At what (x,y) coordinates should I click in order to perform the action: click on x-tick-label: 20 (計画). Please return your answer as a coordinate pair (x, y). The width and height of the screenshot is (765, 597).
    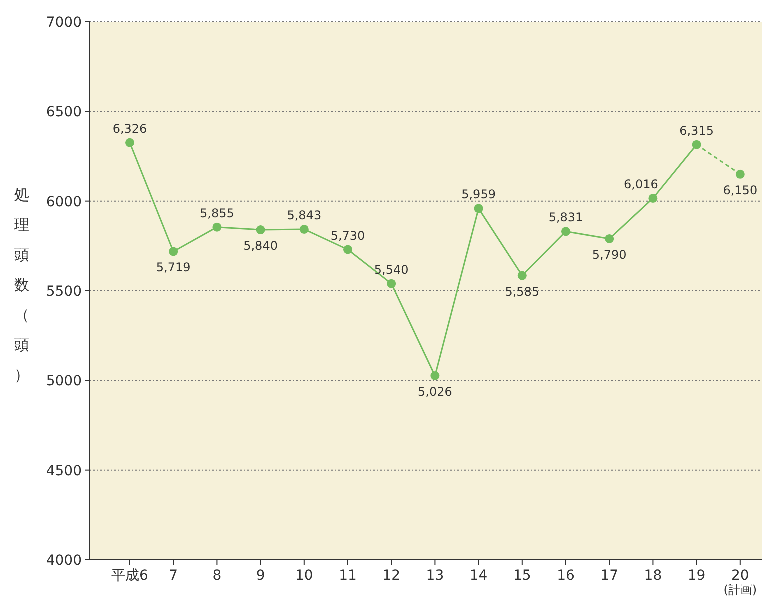
    Looking at the image, I should click on (741, 582).